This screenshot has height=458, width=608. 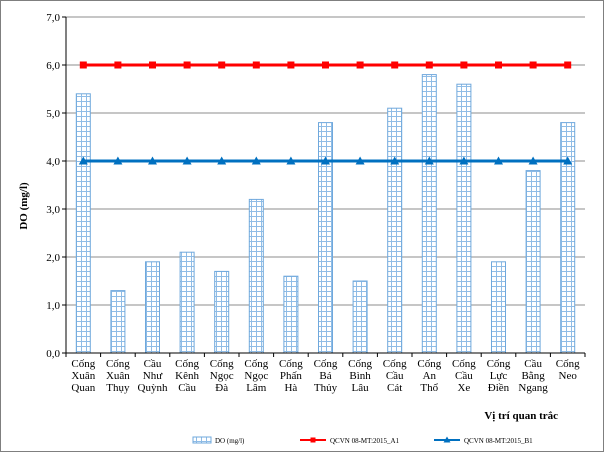 I want to click on x-category-label: Ngang, so click(x=533, y=388).